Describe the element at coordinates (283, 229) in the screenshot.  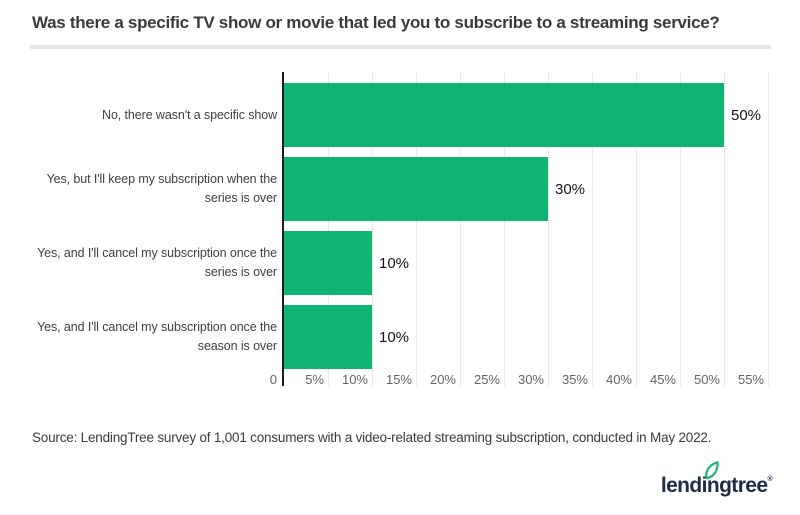
I see `y-axis-line` at that location.